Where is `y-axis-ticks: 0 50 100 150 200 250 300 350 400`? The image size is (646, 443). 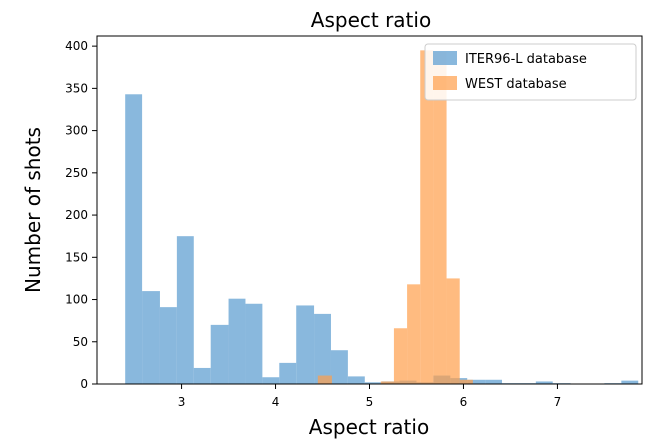 y-axis-ticks: 0 50 100 150 200 250 300 350 400 is located at coordinates (81, 215).